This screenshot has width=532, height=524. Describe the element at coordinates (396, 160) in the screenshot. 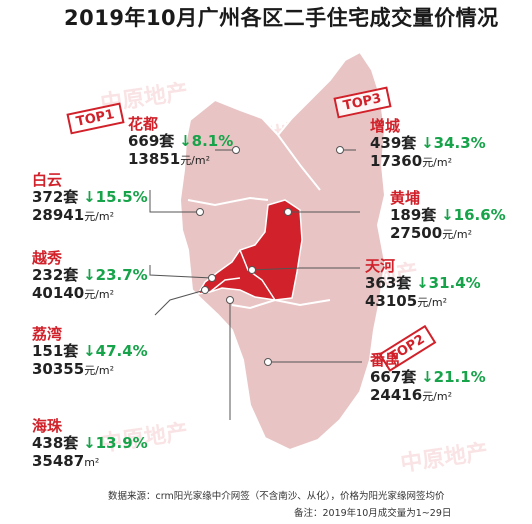

I see `price: 17360` at that location.